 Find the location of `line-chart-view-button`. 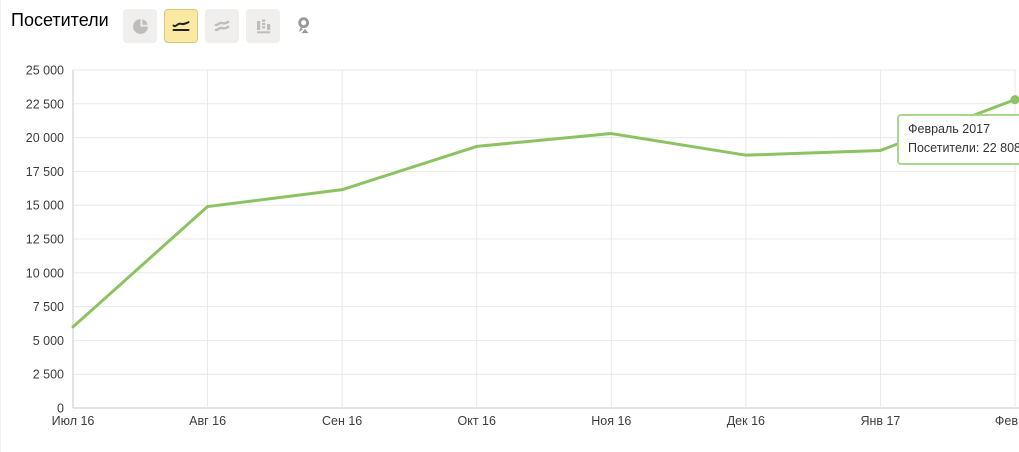

line-chart-view-button is located at coordinates (181, 26).